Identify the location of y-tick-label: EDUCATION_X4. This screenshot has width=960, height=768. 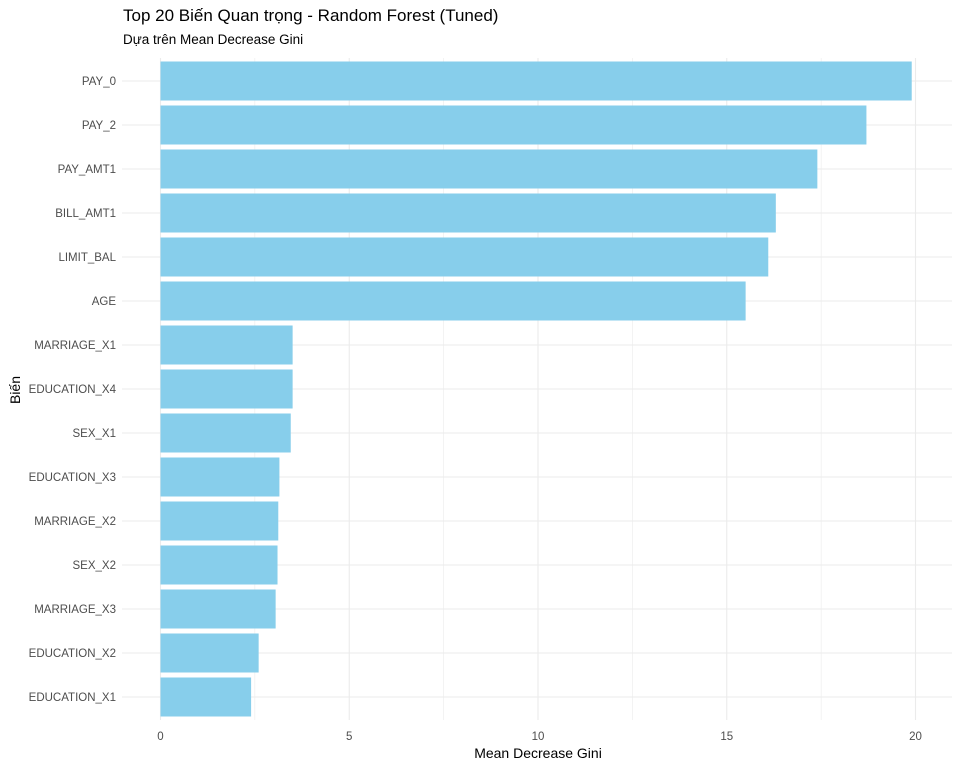
(73, 390).